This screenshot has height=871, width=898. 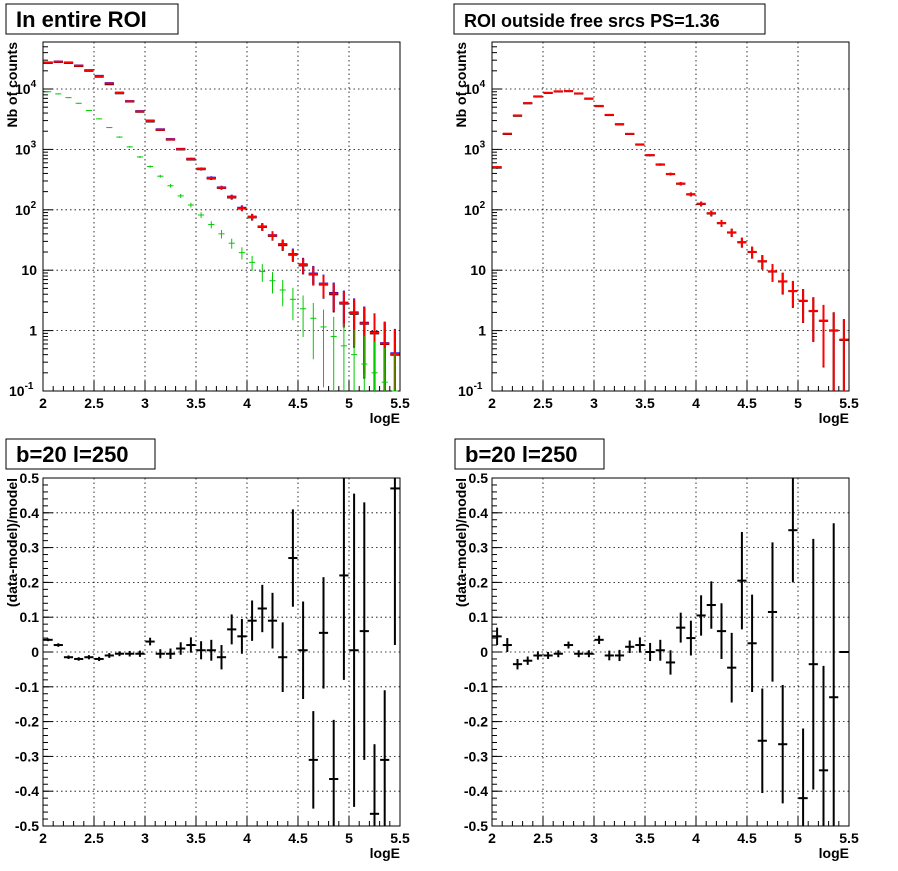 I want to click on y-tick-label: 0.4, so click(x=30, y=513).